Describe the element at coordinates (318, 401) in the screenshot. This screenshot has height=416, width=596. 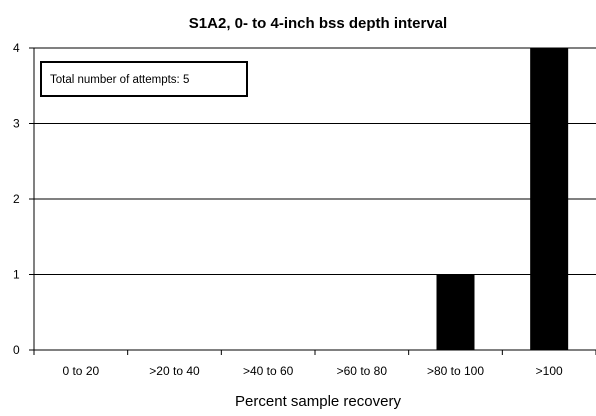
I see `x-axis-label: Percent sample recovery` at that location.